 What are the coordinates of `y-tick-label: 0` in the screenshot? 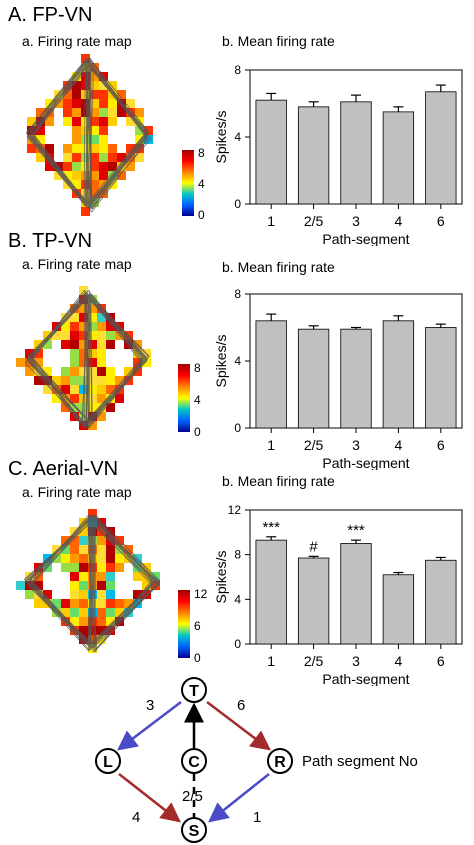 It's located at (237, 204).